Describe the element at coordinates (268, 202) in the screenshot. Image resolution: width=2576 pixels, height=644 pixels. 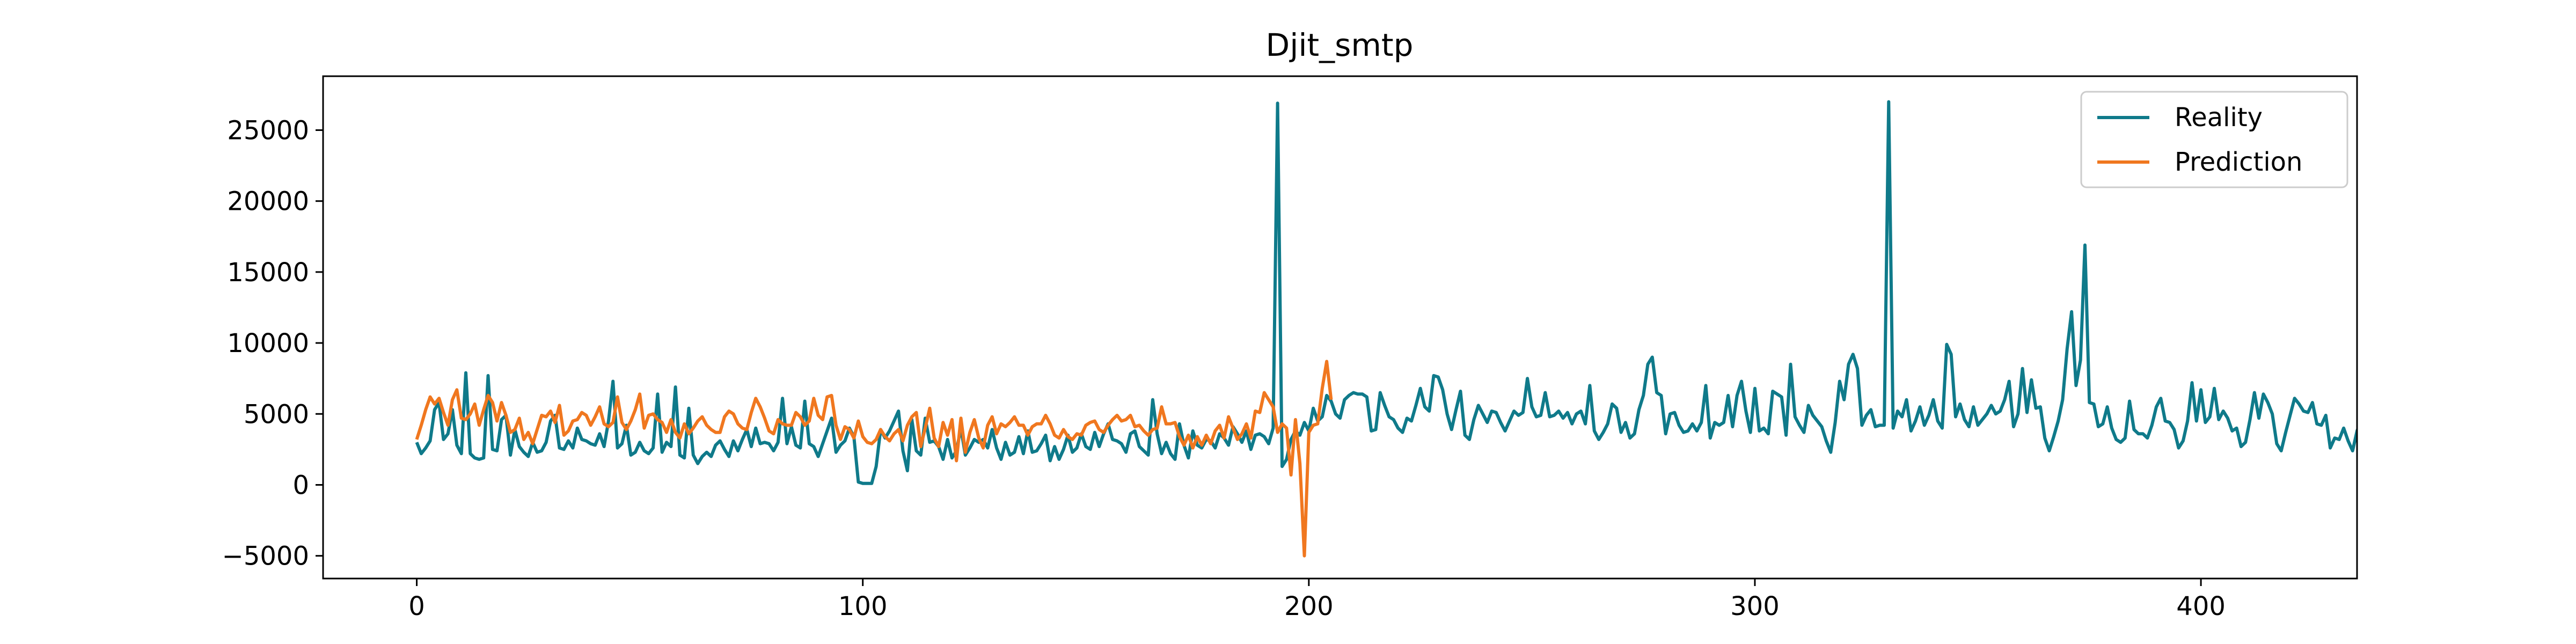
I see `y-tick-label: 20000` at that location.